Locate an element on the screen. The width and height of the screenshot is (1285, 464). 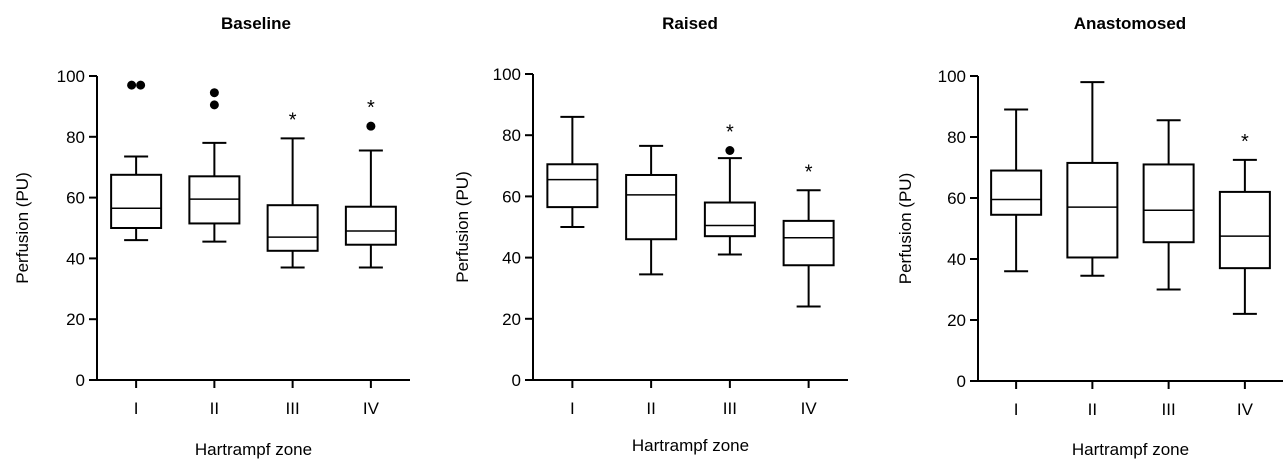
chart-title: Anastomosed is located at coordinates (1130, 23).